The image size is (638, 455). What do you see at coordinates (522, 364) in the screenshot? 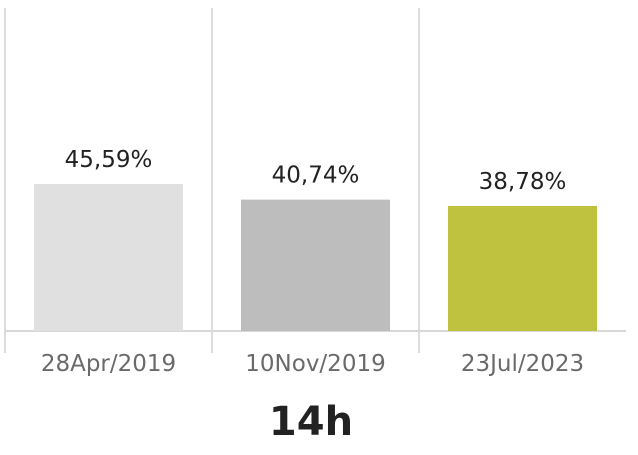
I see `category-label-3: 23Jul/2023` at bounding box center [522, 364].